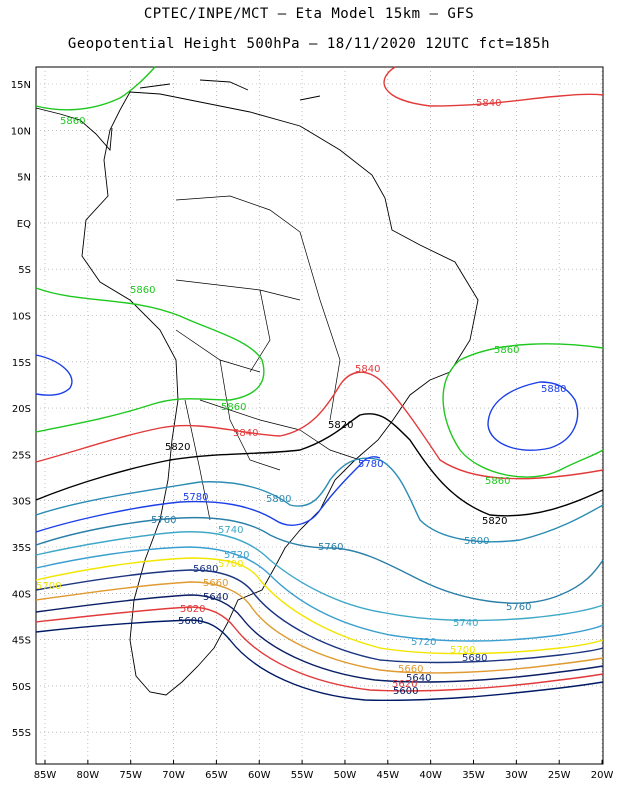 The height and width of the screenshot is (800, 618). What do you see at coordinates (302, 775) in the screenshot?
I see `lon-label: 55W` at bounding box center [302, 775].